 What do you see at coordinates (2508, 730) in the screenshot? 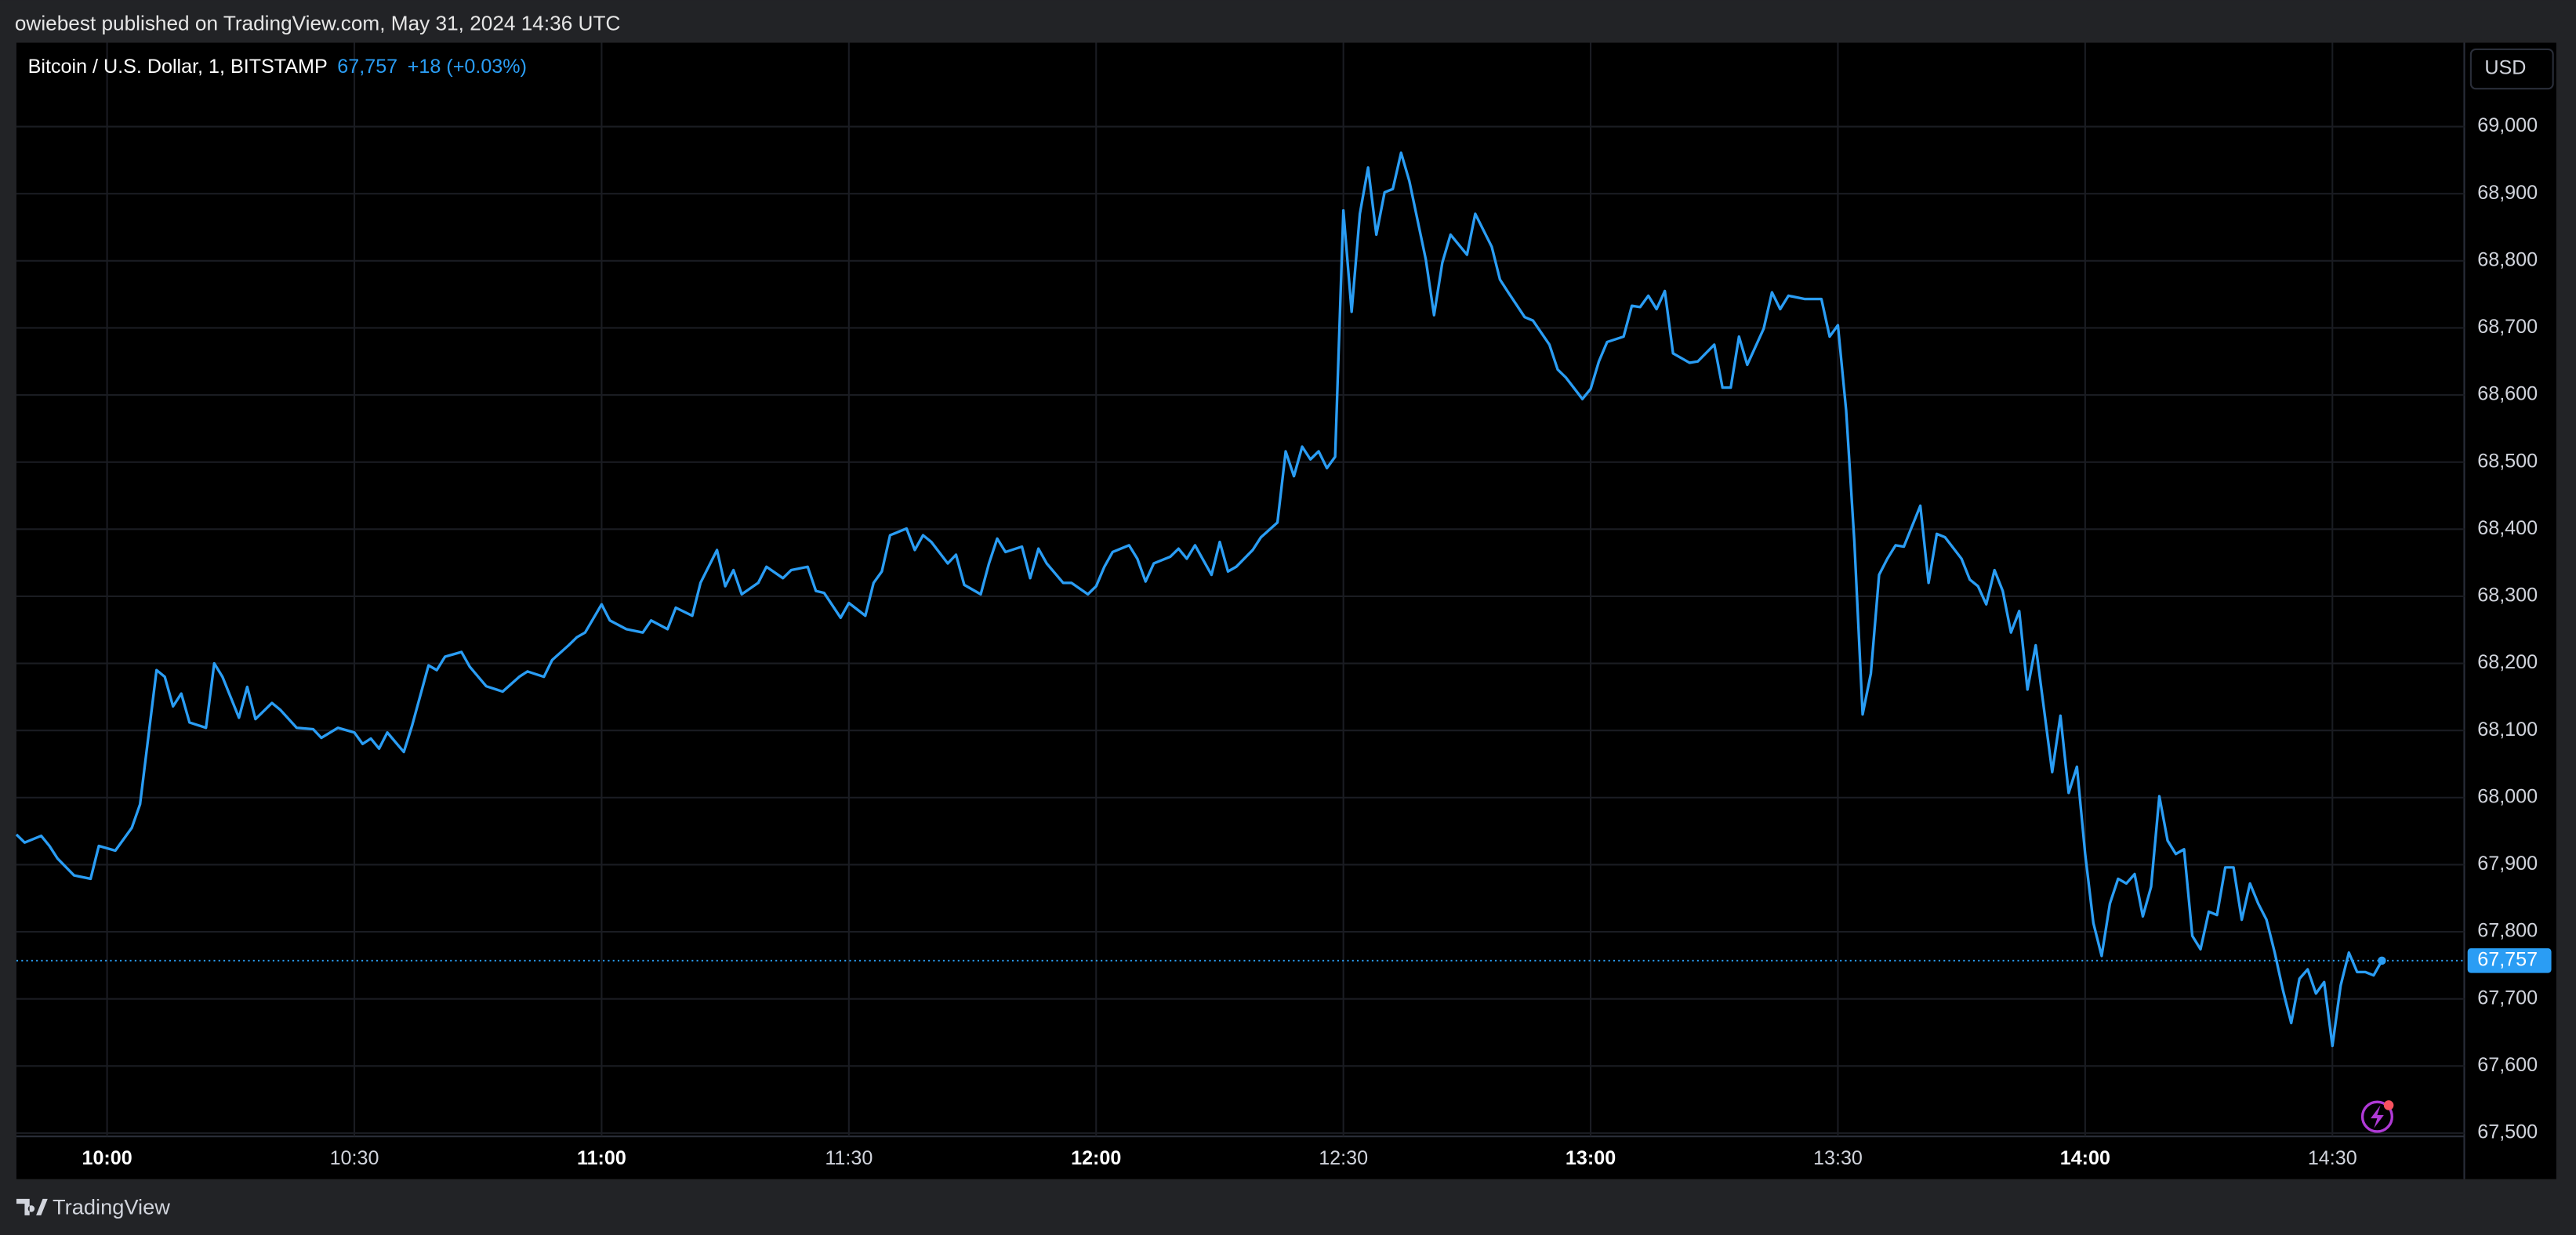
I see `y-tick-label: 68,100` at bounding box center [2508, 730].